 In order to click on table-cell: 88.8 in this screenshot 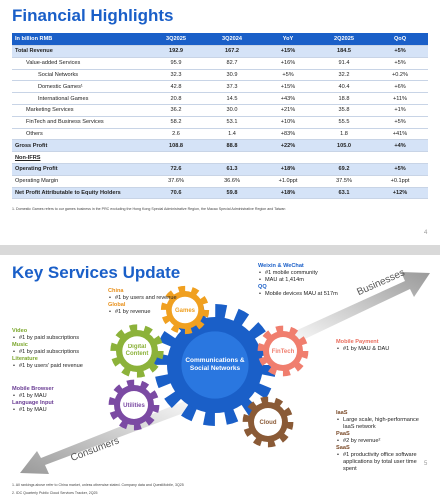, I will do `click(232, 146)`.